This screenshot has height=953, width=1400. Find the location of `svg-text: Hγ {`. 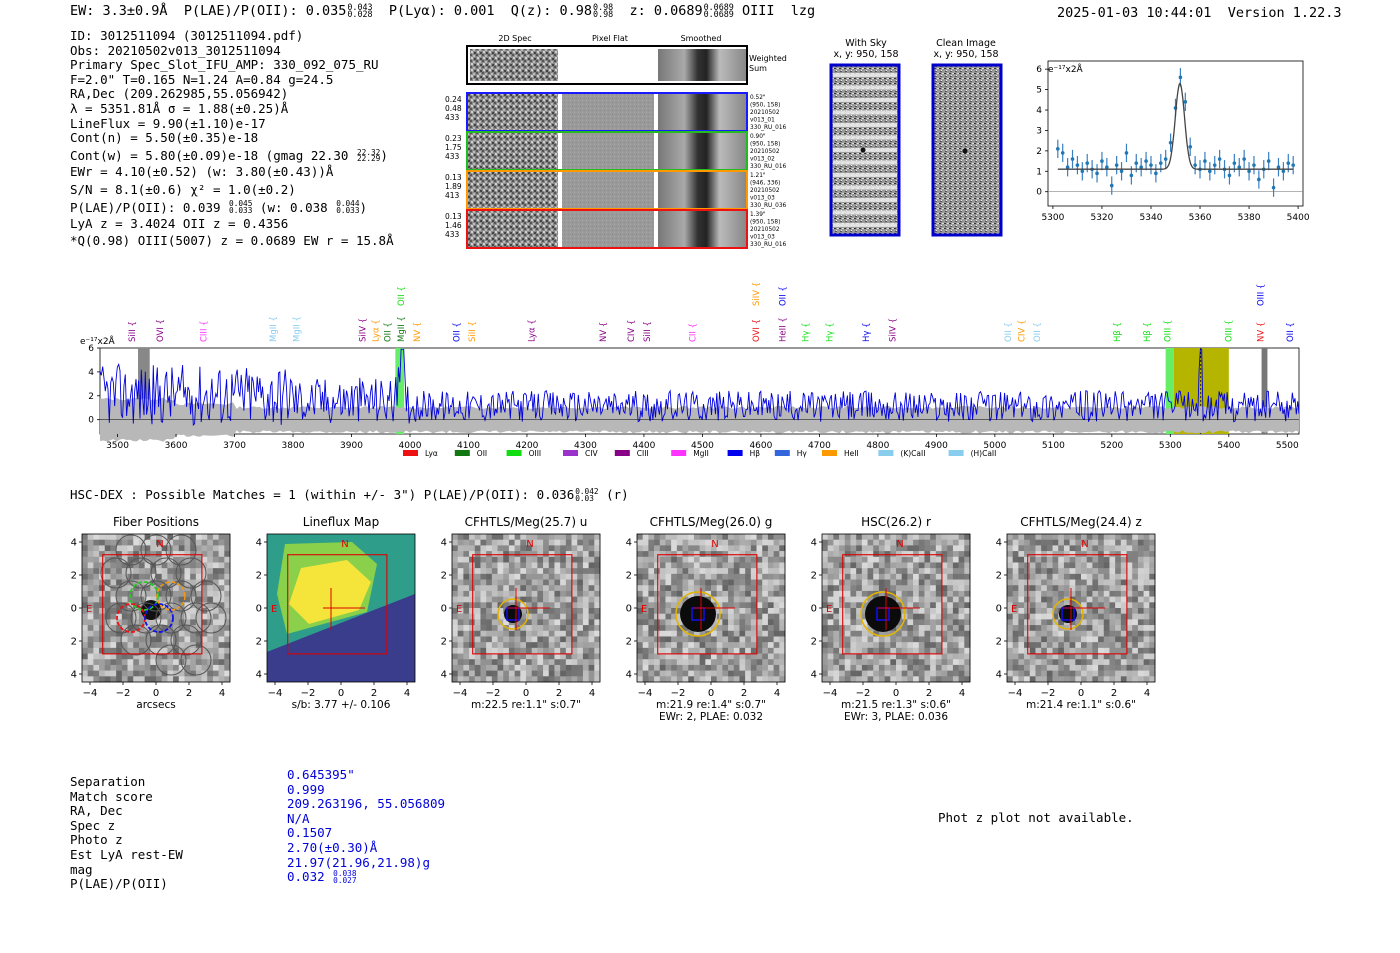

svg-text: Hγ { is located at coordinates (830, 332).